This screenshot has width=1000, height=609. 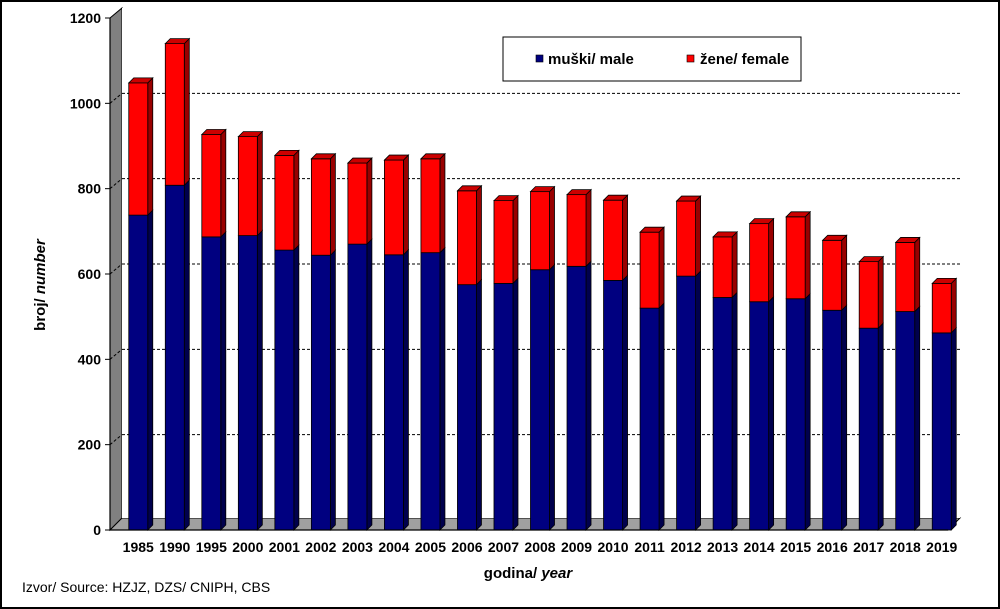 What do you see at coordinates (652, 59) in the screenshot?
I see `legend: muški/ male žene/ female` at bounding box center [652, 59].